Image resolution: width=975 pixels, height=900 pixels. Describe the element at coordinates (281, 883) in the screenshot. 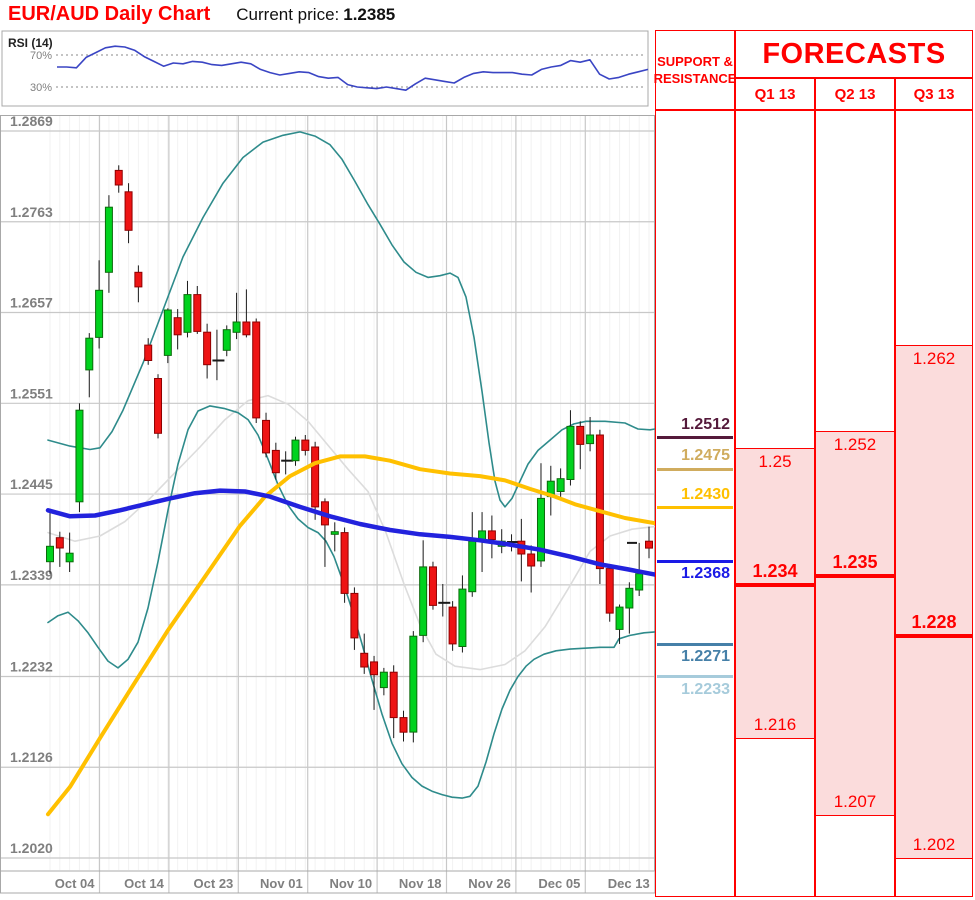

I see `x-axis-label: Nov 01` at that location.